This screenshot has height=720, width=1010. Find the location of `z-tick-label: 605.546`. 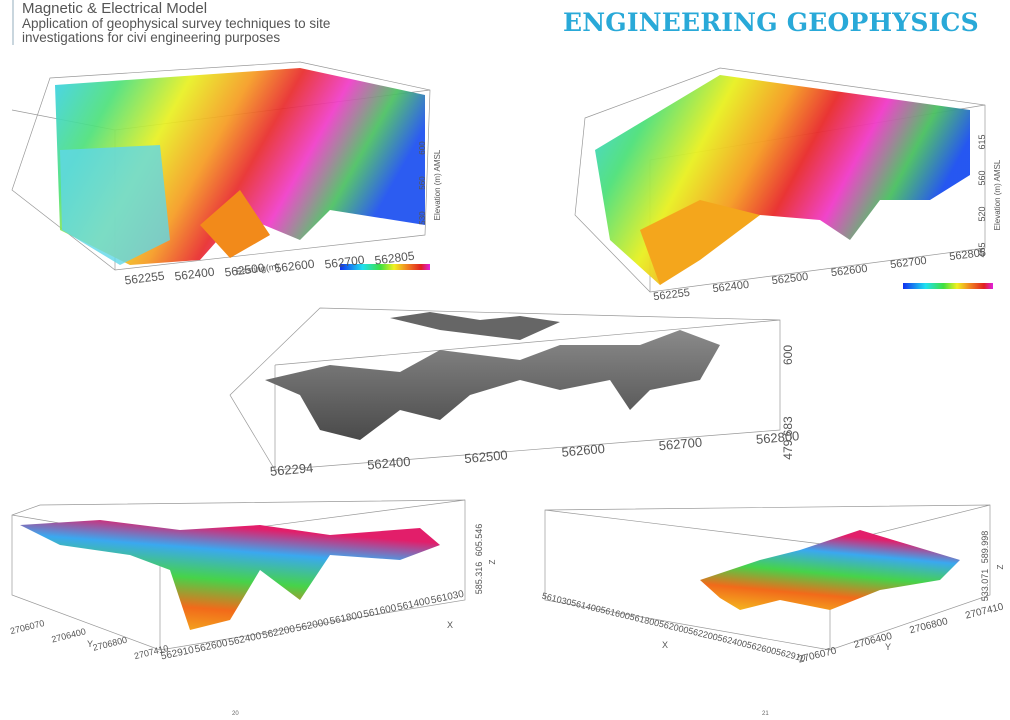

z-tick-label: 605.546 is located at coordinates (479, 540).